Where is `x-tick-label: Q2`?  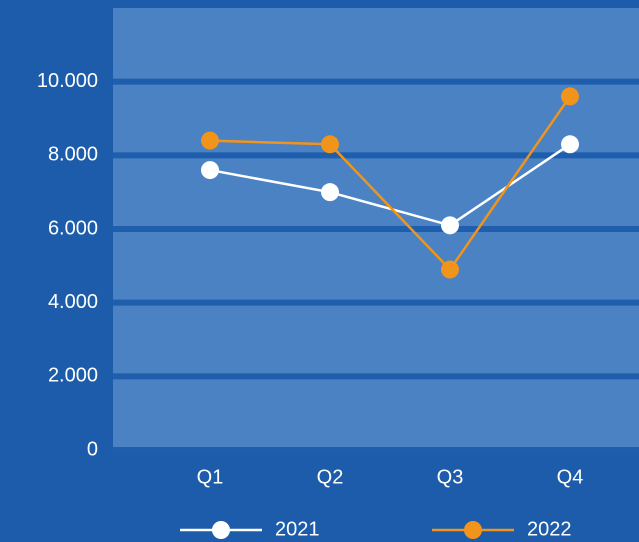 x-tick-label: Q2 is located at coordinates (330, 477).